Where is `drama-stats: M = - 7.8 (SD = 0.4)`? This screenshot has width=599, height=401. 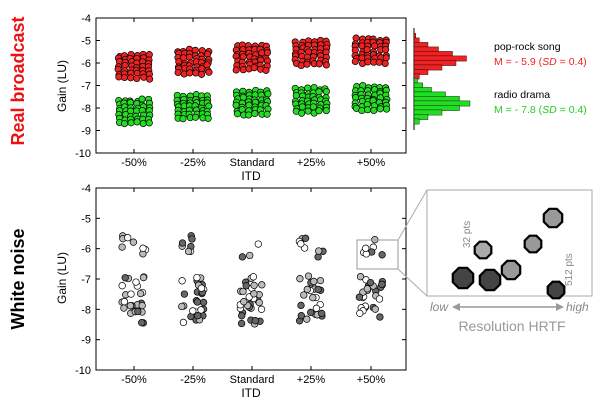 drama-stats: M = - 7.8 (SD = 0.4) is located at coordinates (540, 110).